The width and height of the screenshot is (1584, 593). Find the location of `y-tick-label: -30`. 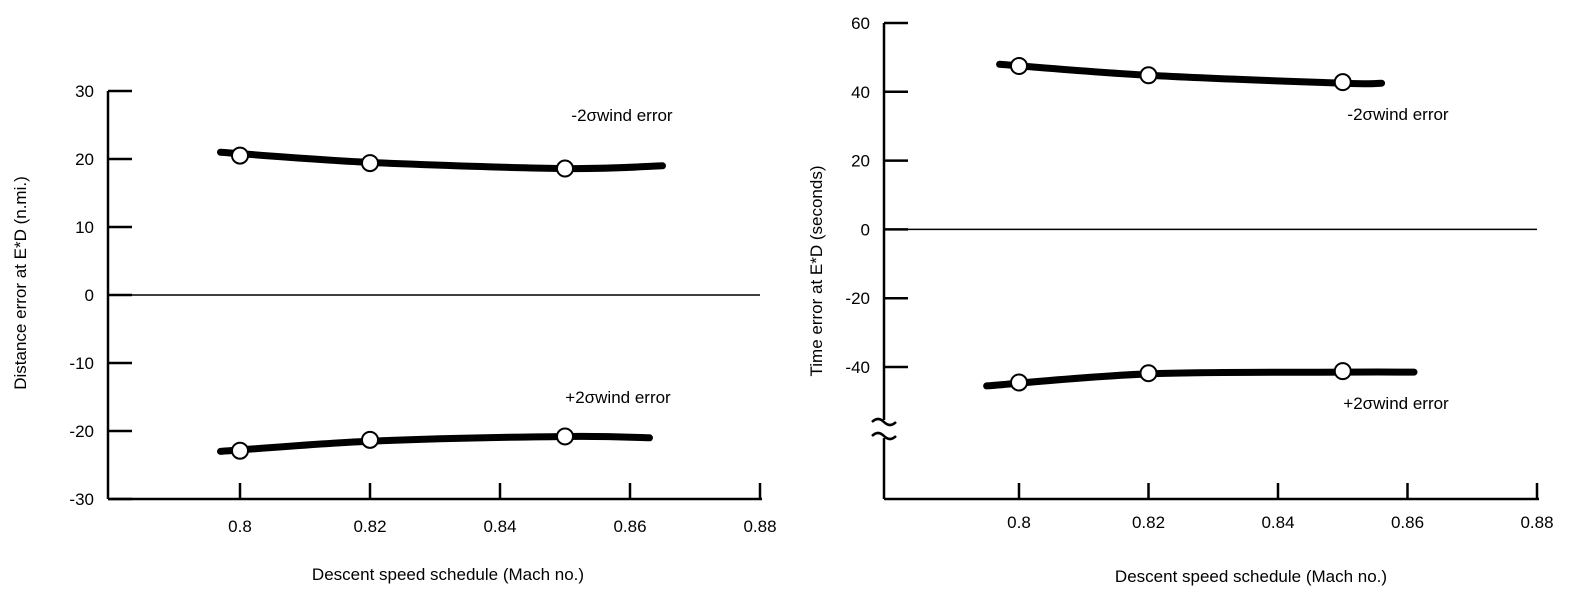

y-tick-label: -30 is located at coordinates (81, 499).